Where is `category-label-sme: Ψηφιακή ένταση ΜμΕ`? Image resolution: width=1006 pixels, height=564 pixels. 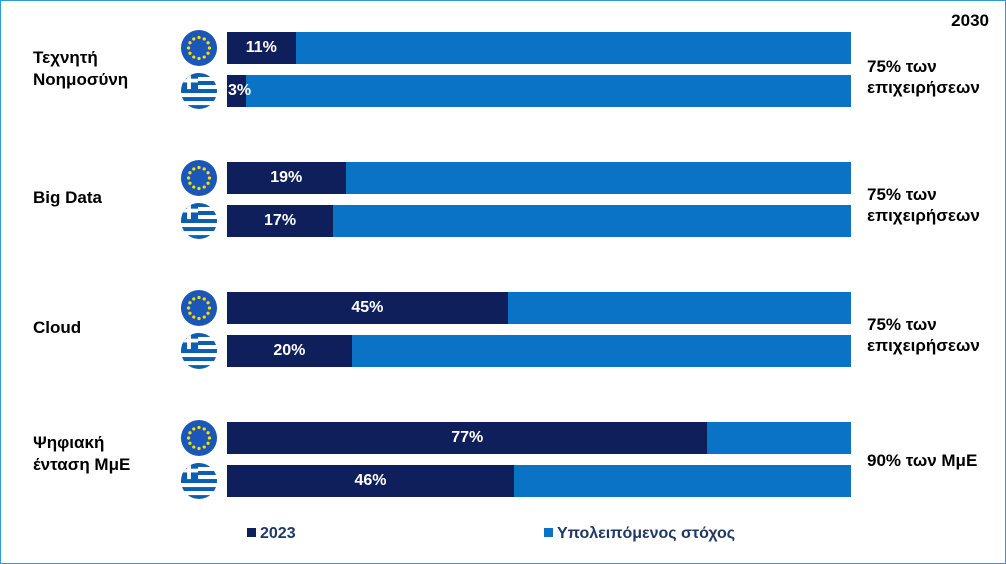
category-label-sme: Ψηφιακή ένταση ΜμΕ is located at coordinates (81, 454).